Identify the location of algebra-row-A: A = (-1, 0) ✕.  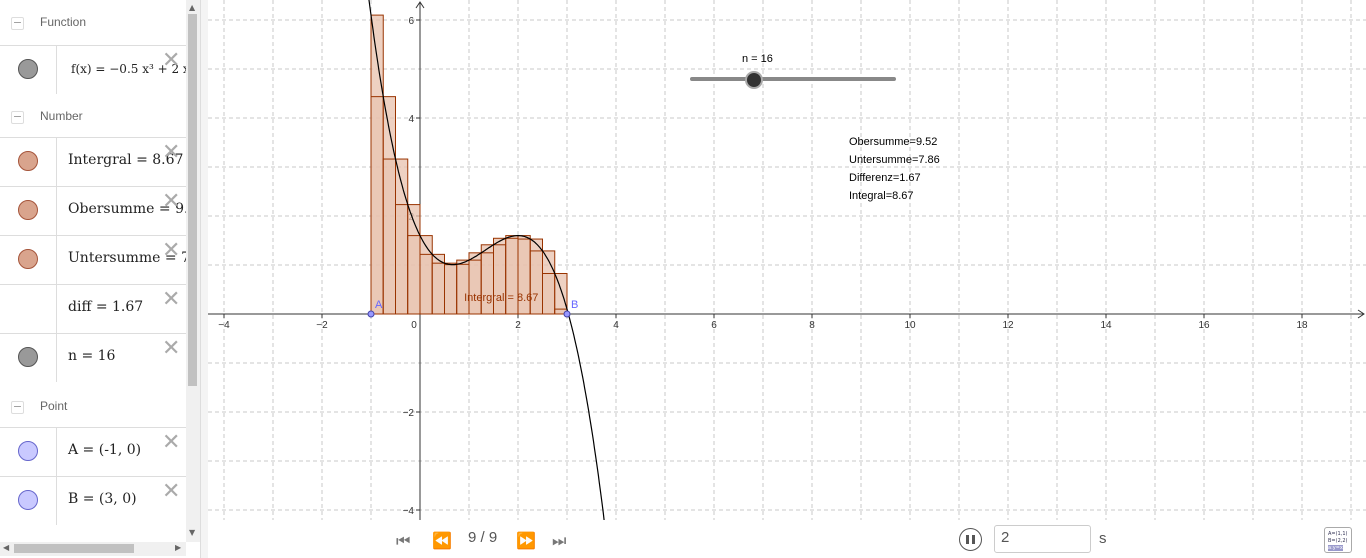
(93, 451).